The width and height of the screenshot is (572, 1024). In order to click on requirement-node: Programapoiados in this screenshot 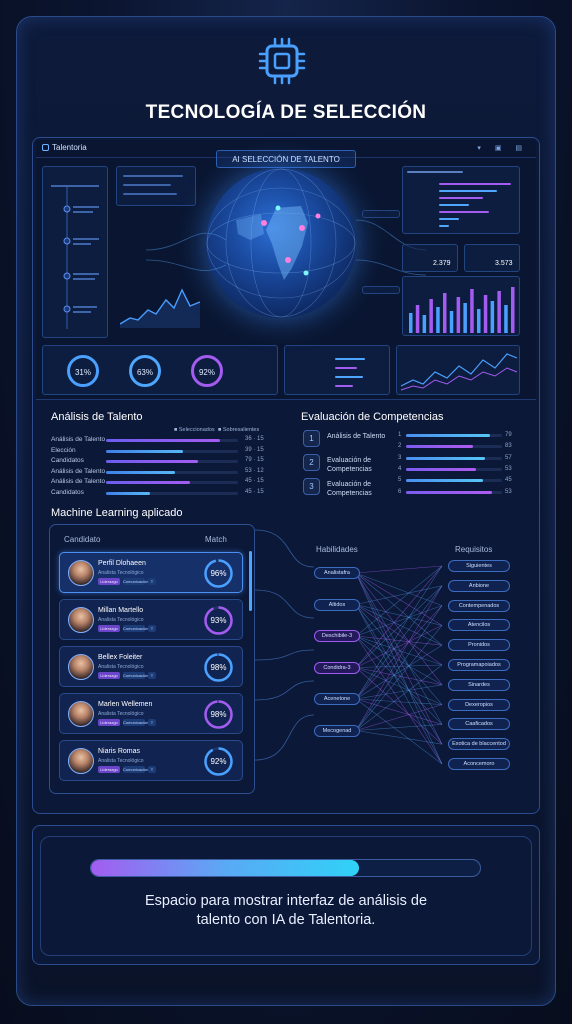, I will do `click(479, 665)`.